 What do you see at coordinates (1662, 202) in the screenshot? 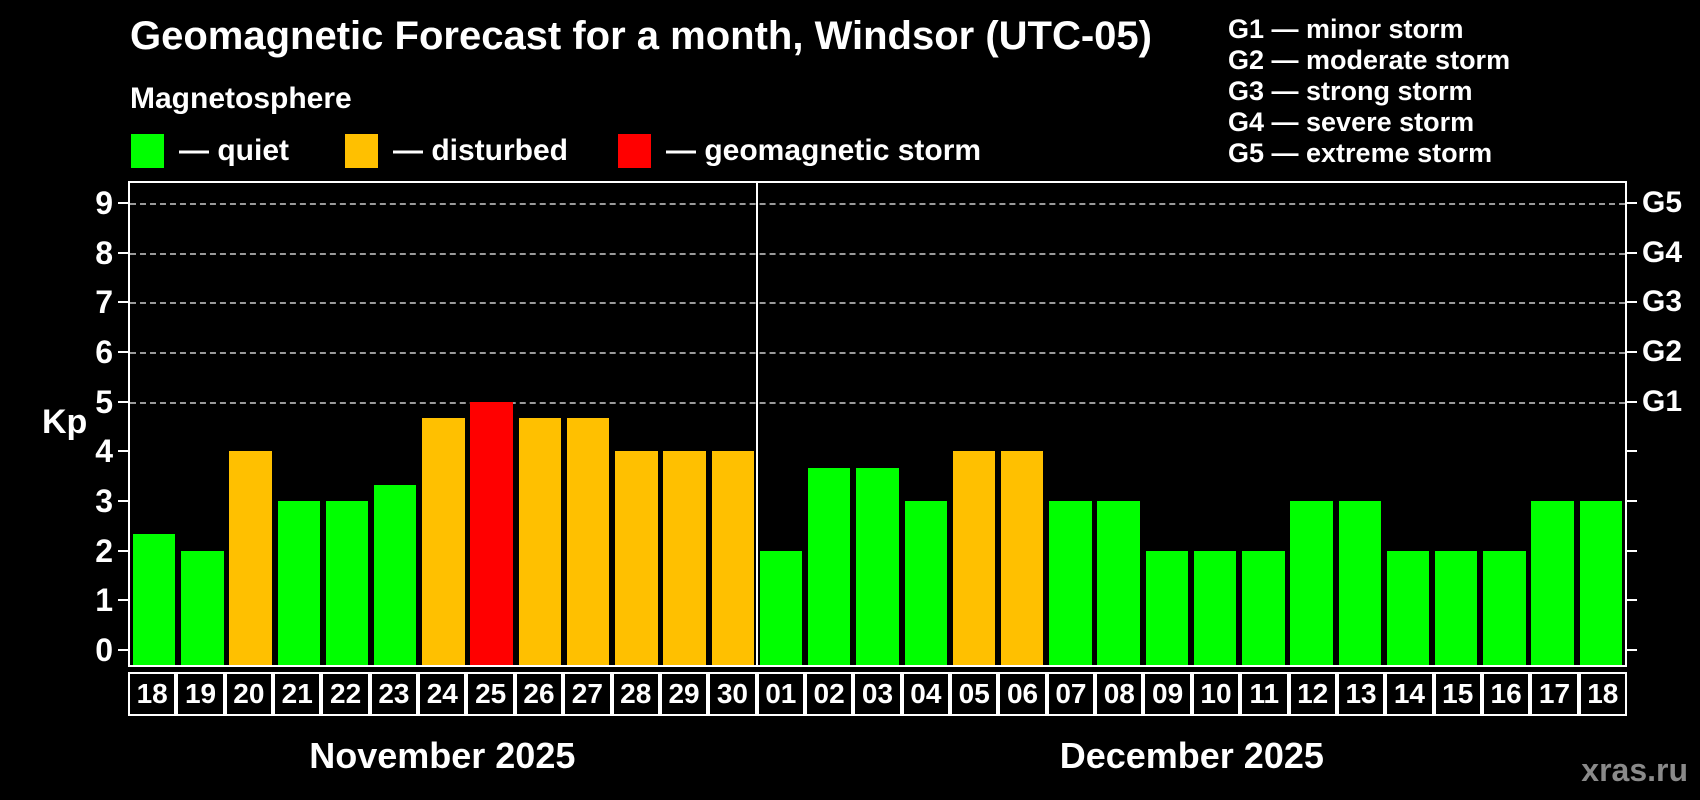
I see `g-scale-axis-label-G5: G5` at bounding box center [1662, 202].